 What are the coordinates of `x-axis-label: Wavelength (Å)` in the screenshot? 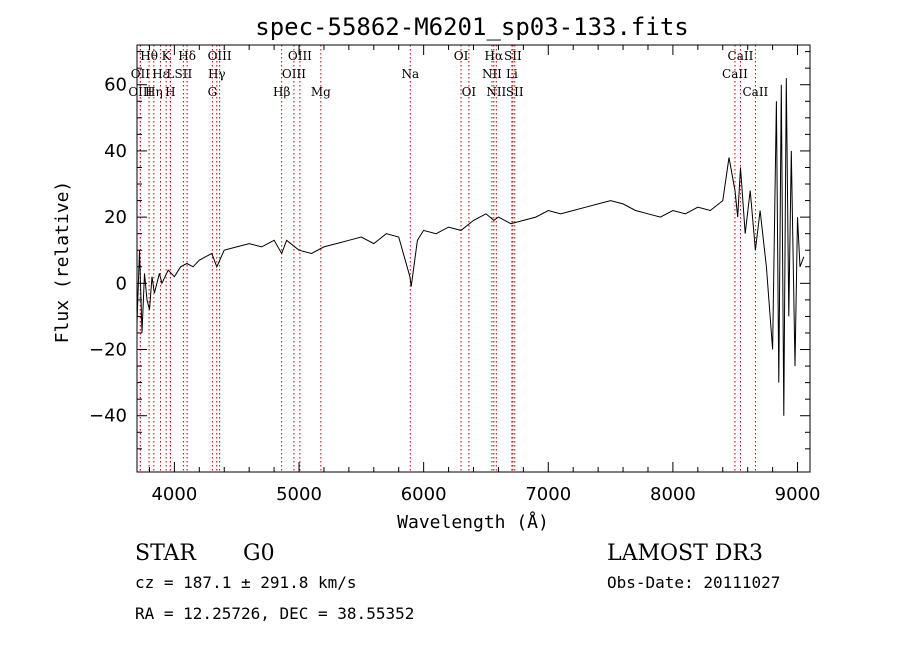 It's located at (473, 522).